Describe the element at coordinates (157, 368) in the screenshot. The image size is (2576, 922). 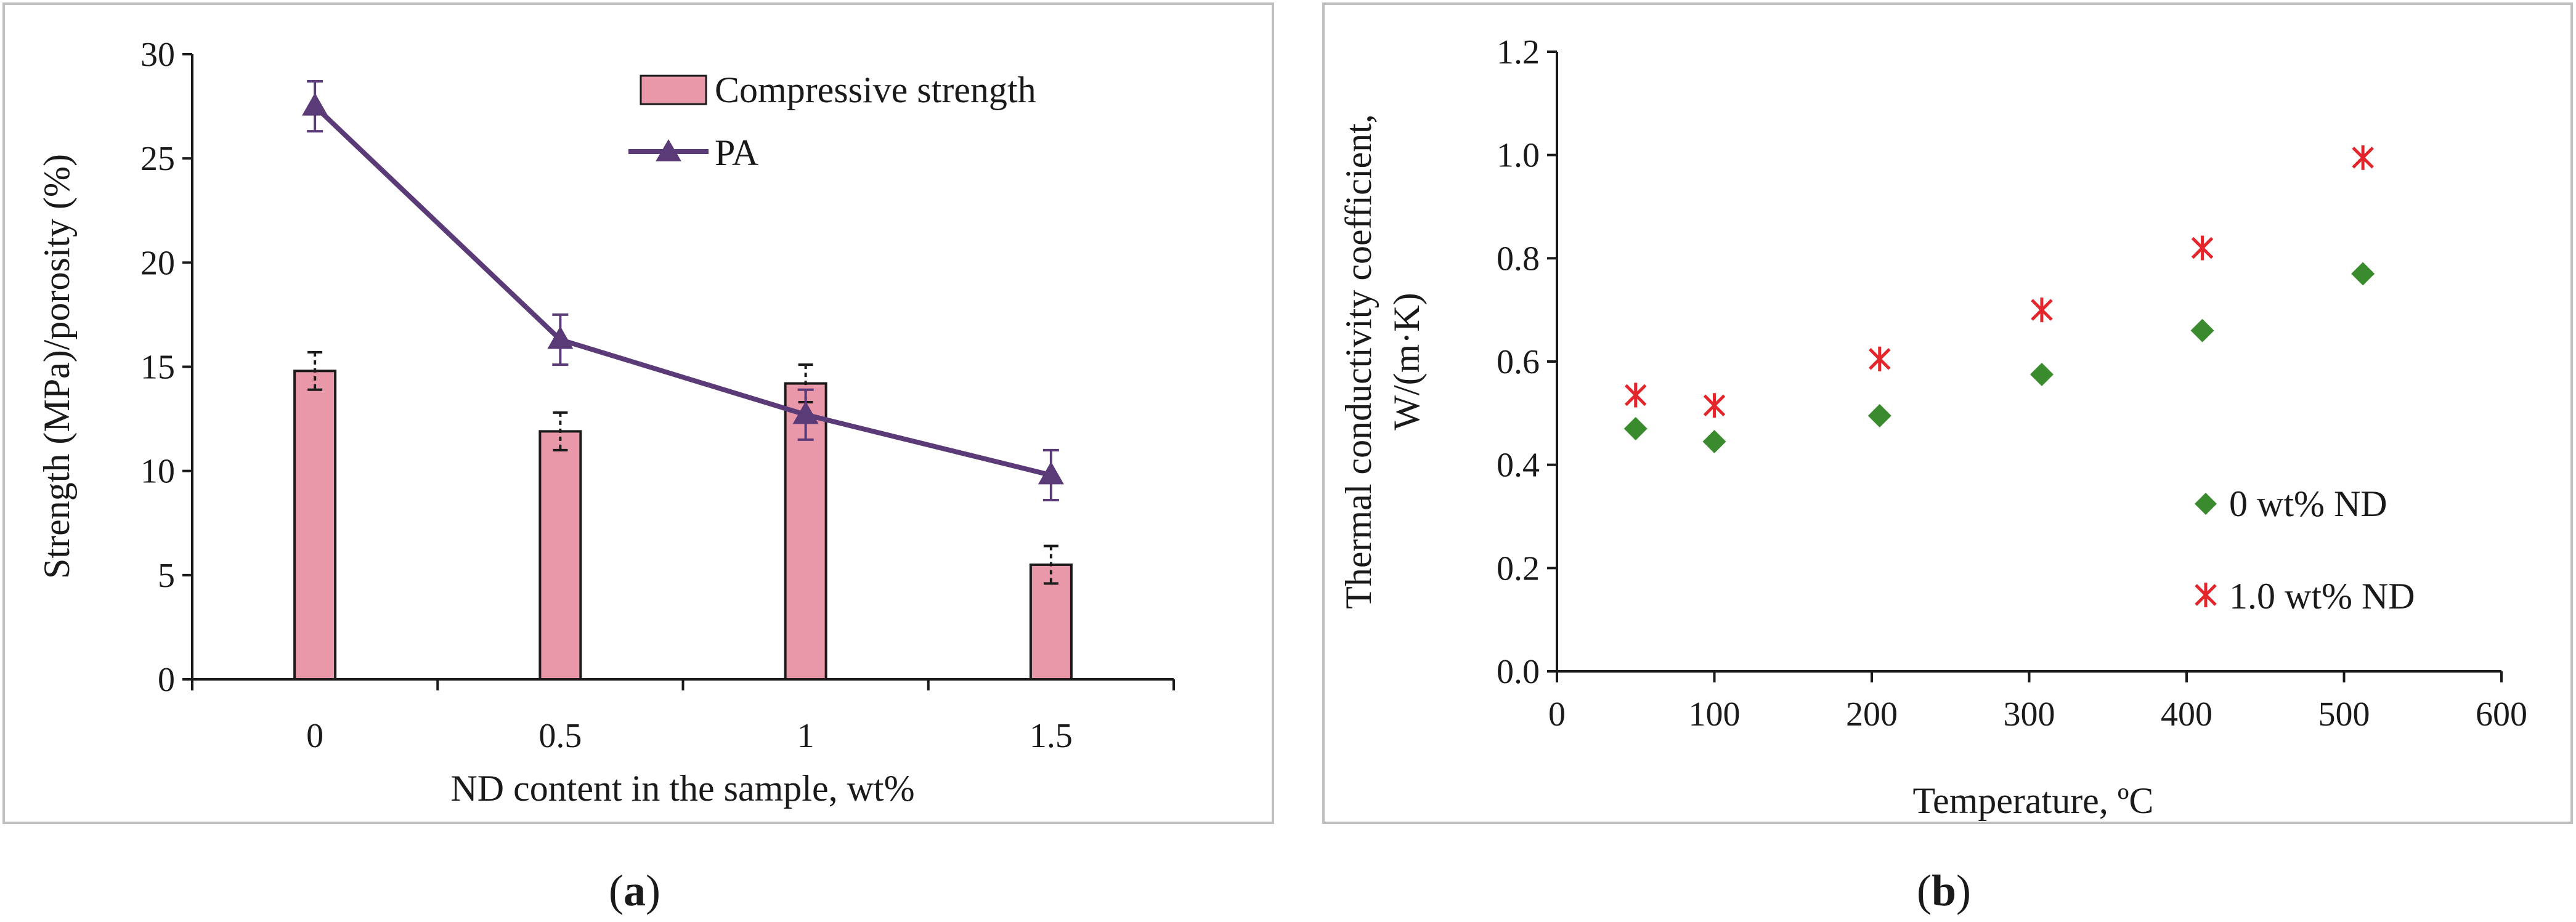
I see `chart-a-y-tick-label: 15` at that location.